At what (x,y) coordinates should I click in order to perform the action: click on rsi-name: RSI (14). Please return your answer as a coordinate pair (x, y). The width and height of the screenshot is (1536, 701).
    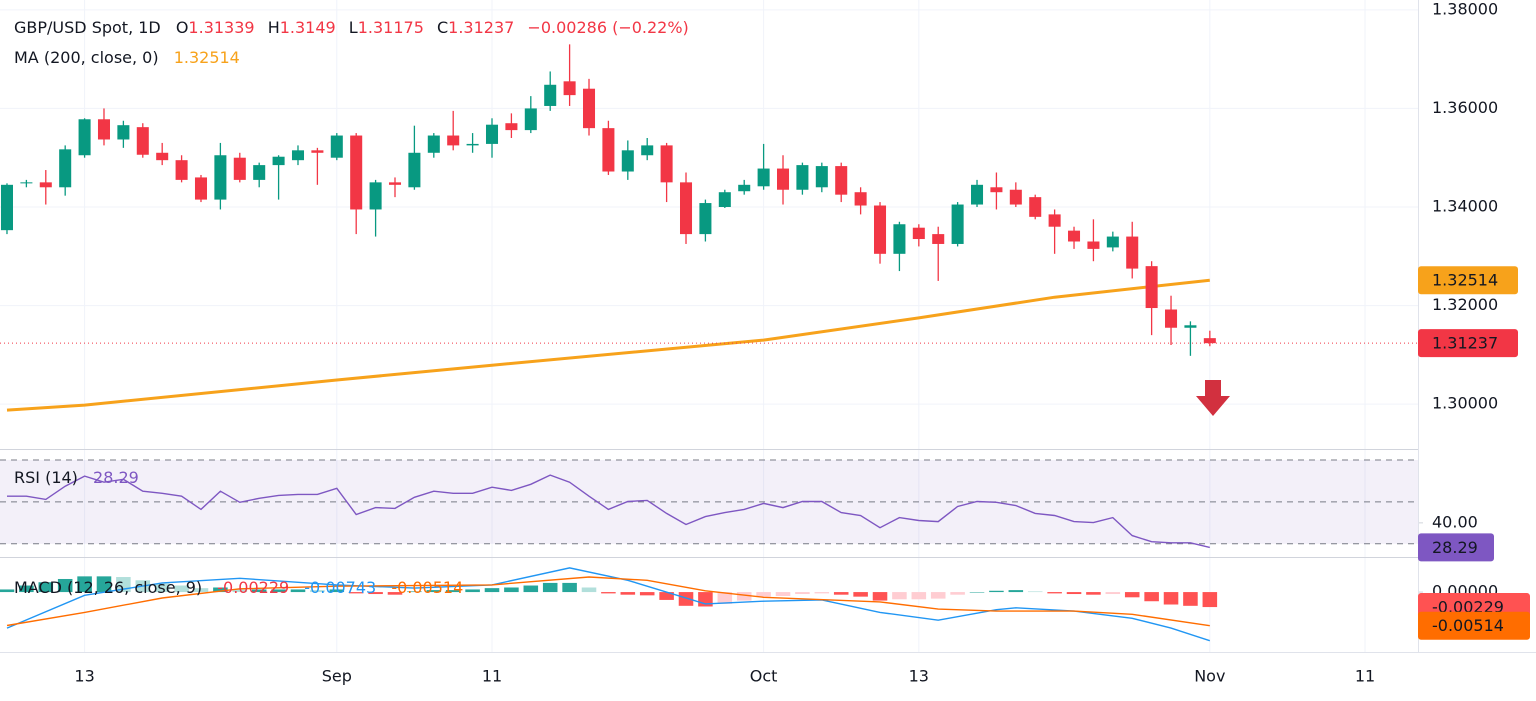
    Looking at the image, I should click on (46, 477).